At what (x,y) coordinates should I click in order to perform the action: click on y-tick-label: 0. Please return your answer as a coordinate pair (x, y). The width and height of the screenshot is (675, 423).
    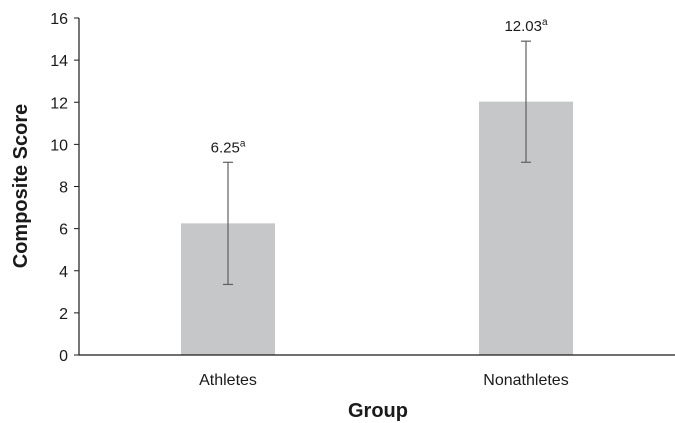
    Looking at the image, I should click on (63, 356).